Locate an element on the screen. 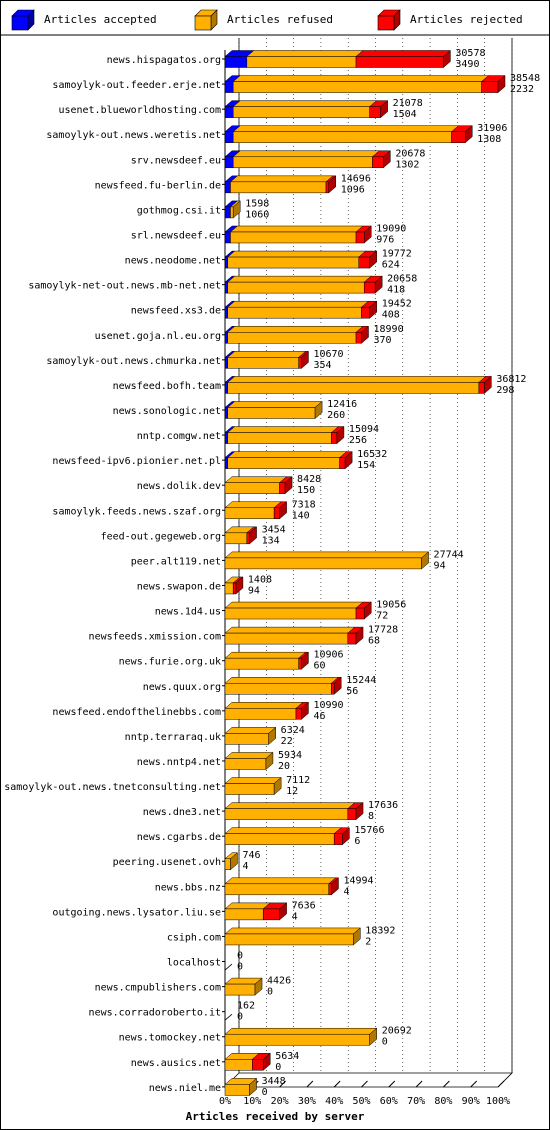  legend-label-2: Articles rejected is located at coordinates (466, 19).